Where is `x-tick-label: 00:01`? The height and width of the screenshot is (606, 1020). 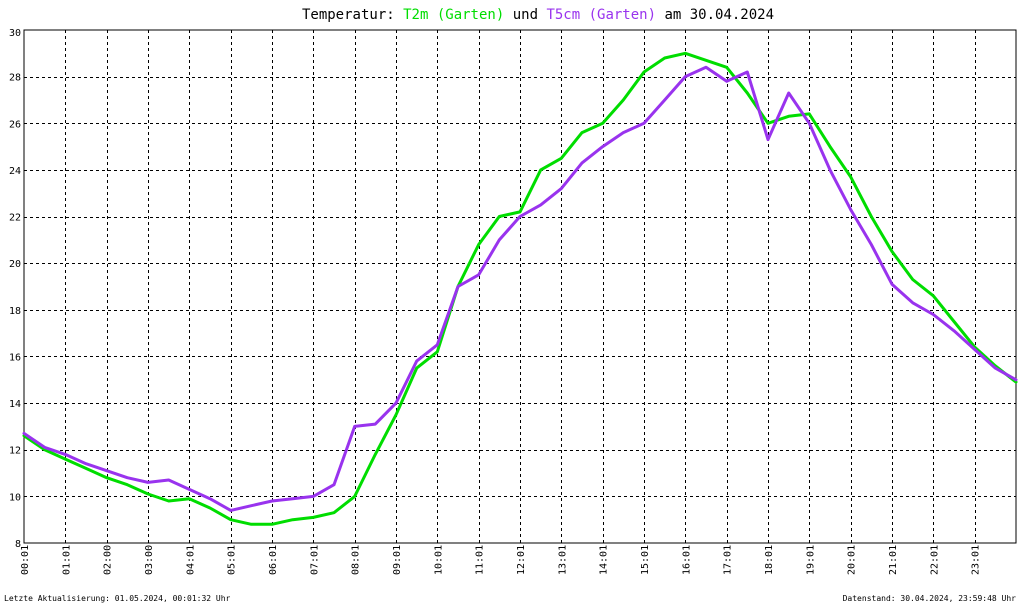
x-tick-label: 00:01 is located at coordinates (25, 560).